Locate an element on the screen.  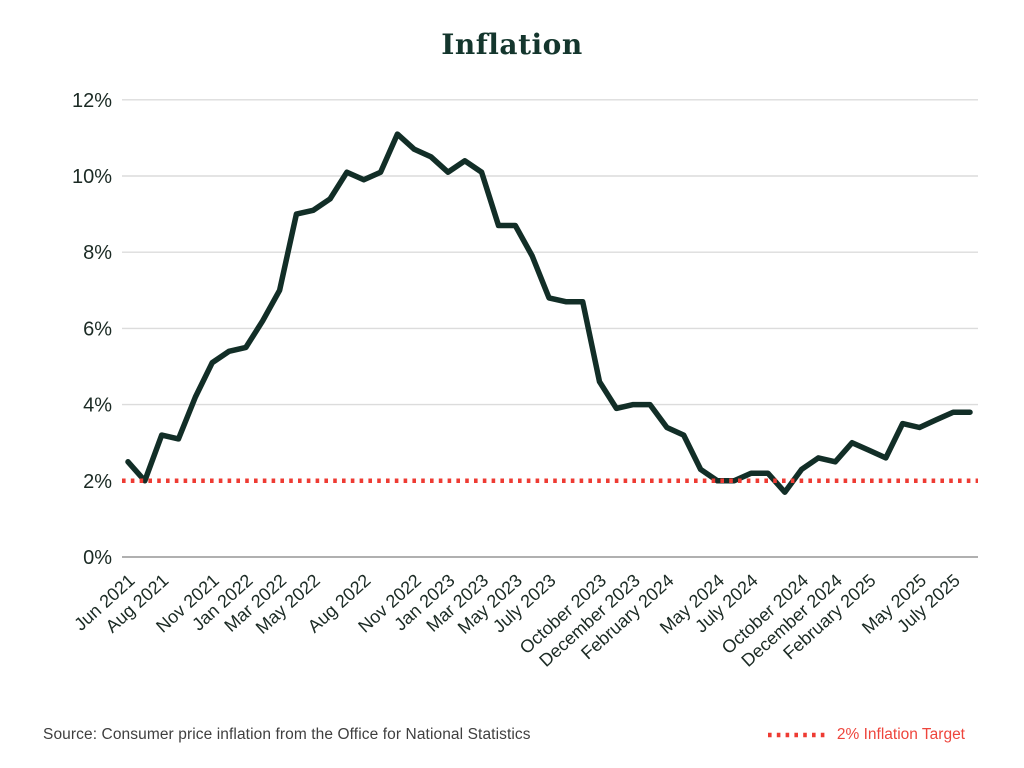
y-axis-label-12pct: 12% is located at coordinates (92, 101).